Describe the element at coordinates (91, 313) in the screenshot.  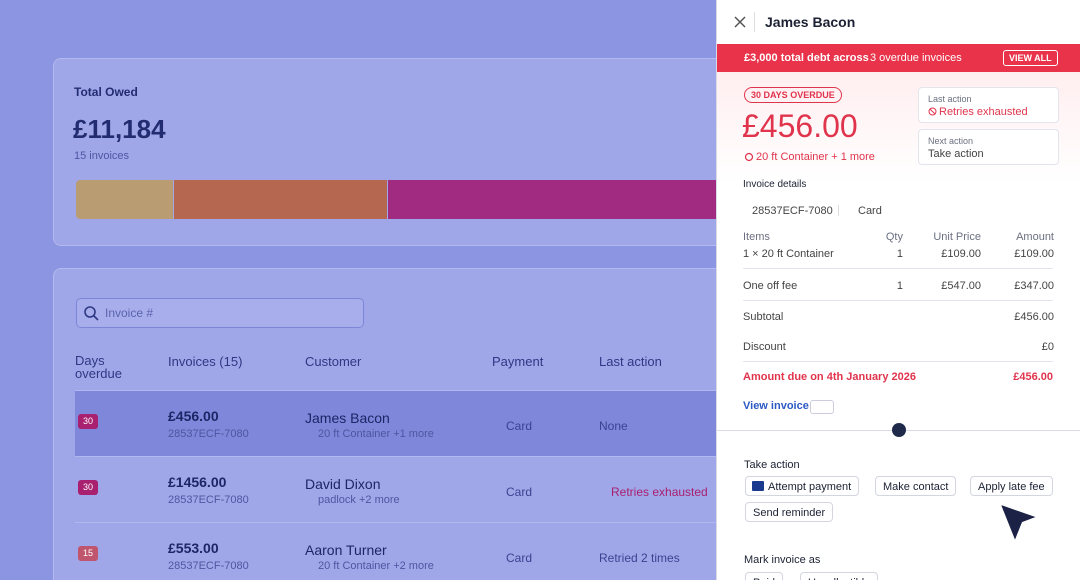
I see `search-icon` at that location.